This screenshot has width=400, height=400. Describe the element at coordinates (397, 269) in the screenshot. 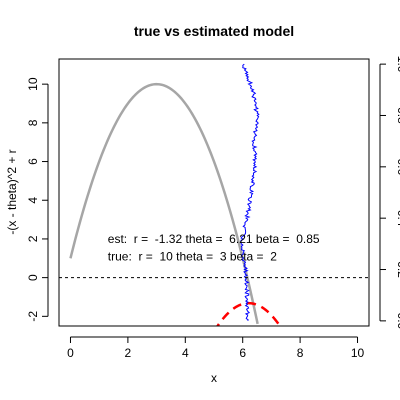

I see `y2-tick-label: 0.2` at that location.